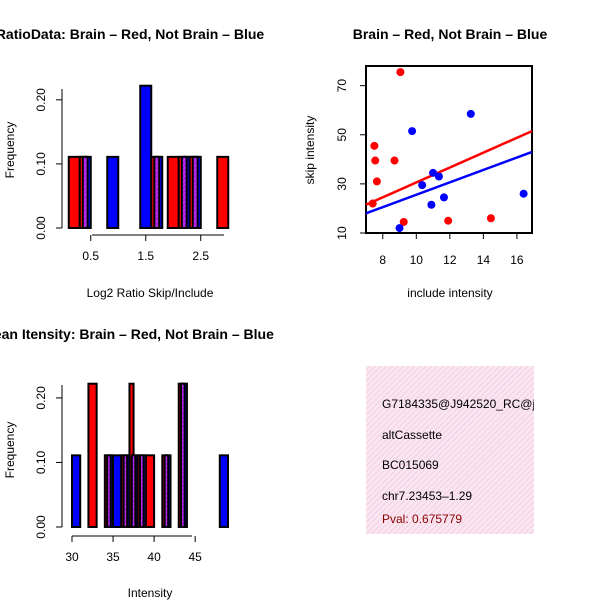  What do you see at coordinates (310, 150) in the screenshot?
I see `scatter-y-label: skip intensity` at bounding box center [310, 150].